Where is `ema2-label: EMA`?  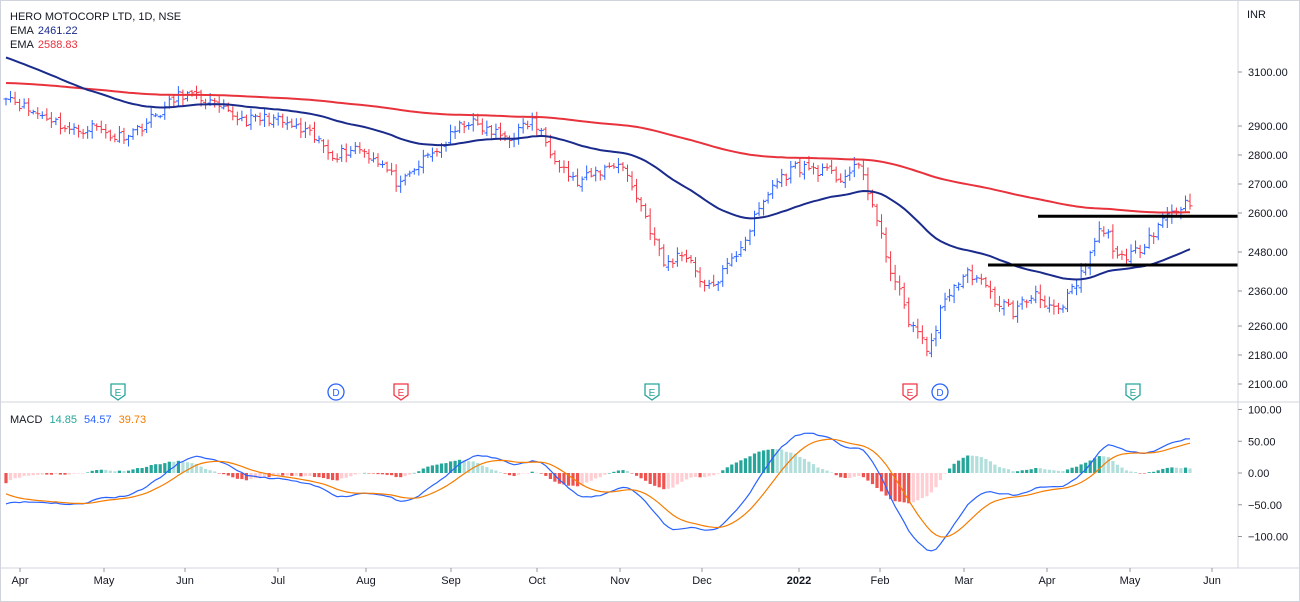
ema2-label: EMA is located at coordinates (22, 45).